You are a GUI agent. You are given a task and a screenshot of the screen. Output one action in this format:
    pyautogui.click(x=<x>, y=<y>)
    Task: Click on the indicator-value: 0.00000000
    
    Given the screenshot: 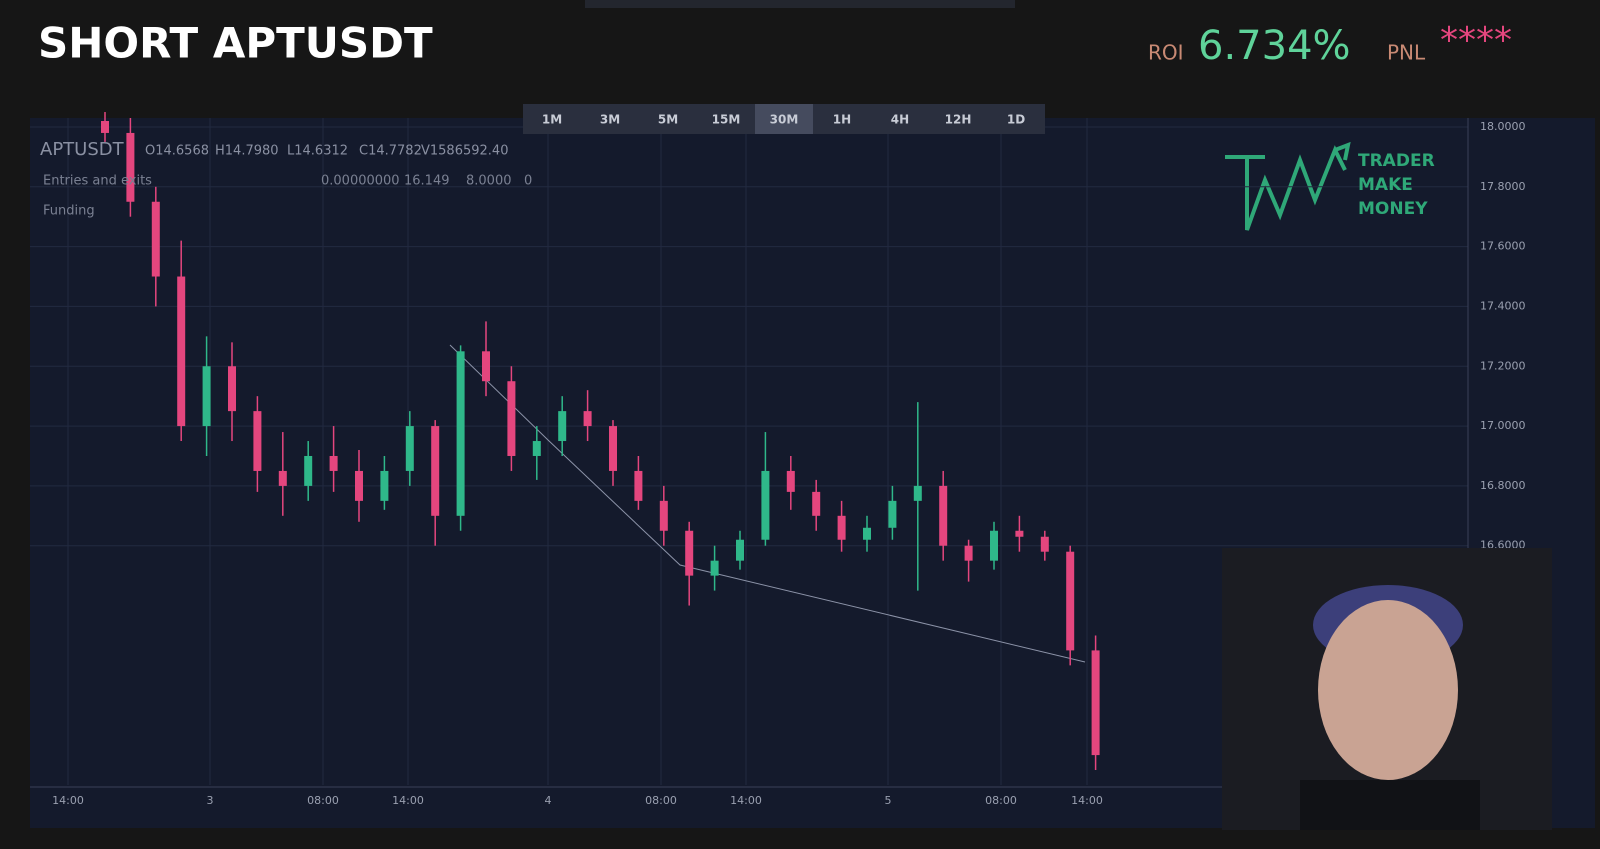 What is the action you would take?
    pyautogui.click(x=360, y=181)
    